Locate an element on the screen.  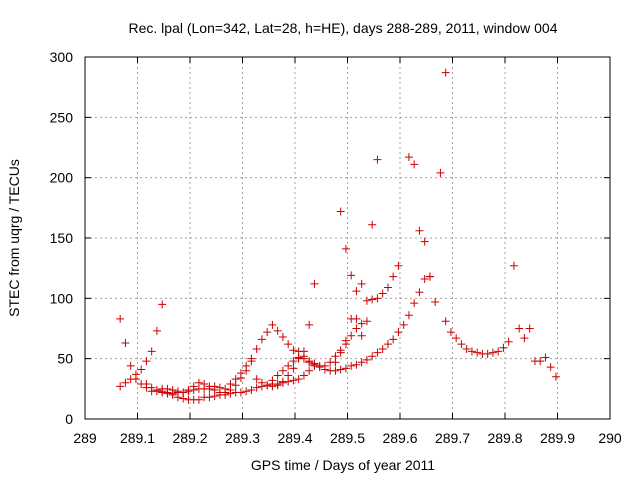
y-tick-label: 200 is located at coordinates (62, 178).